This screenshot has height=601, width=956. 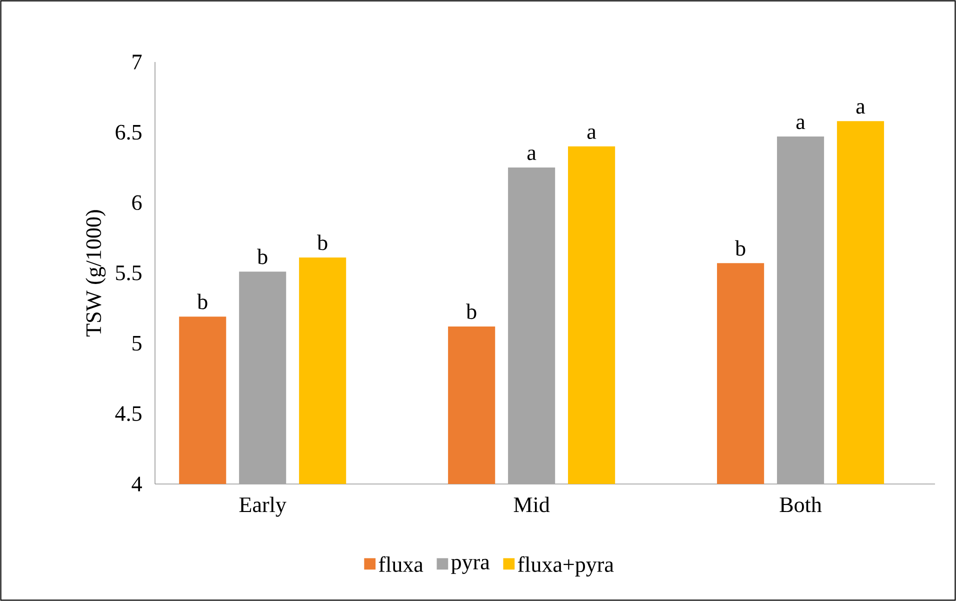 I want to click on legend-label: pyra, so click(x=470, y=566).